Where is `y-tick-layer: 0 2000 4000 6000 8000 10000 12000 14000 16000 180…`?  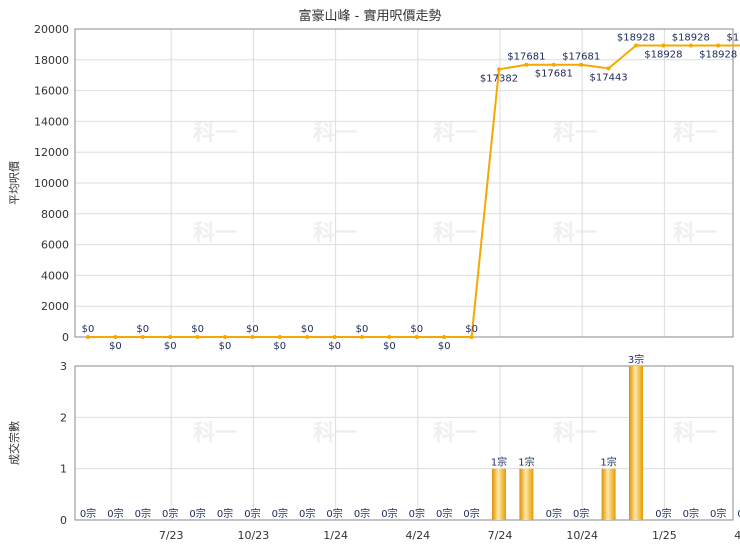
y-tick-layer: 0 2000 4000 6000 8000 10000 12000 14000 16000 180… is located at coordinates (51, 275).